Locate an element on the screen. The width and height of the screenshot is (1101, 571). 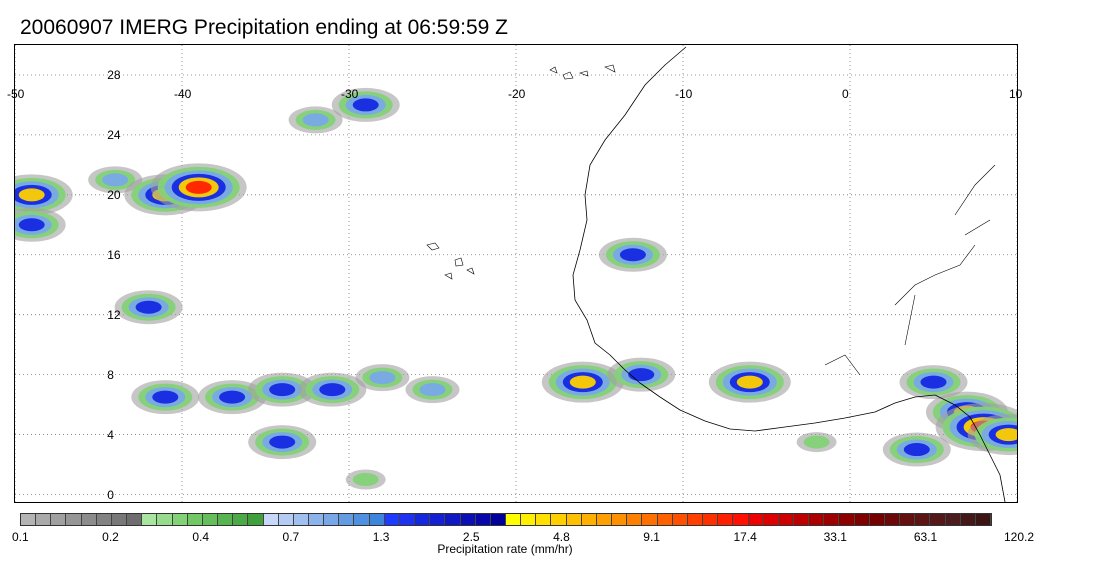
colorbar-title: Precipitation rate (mm/hr) is located at coordinates (505, 549).